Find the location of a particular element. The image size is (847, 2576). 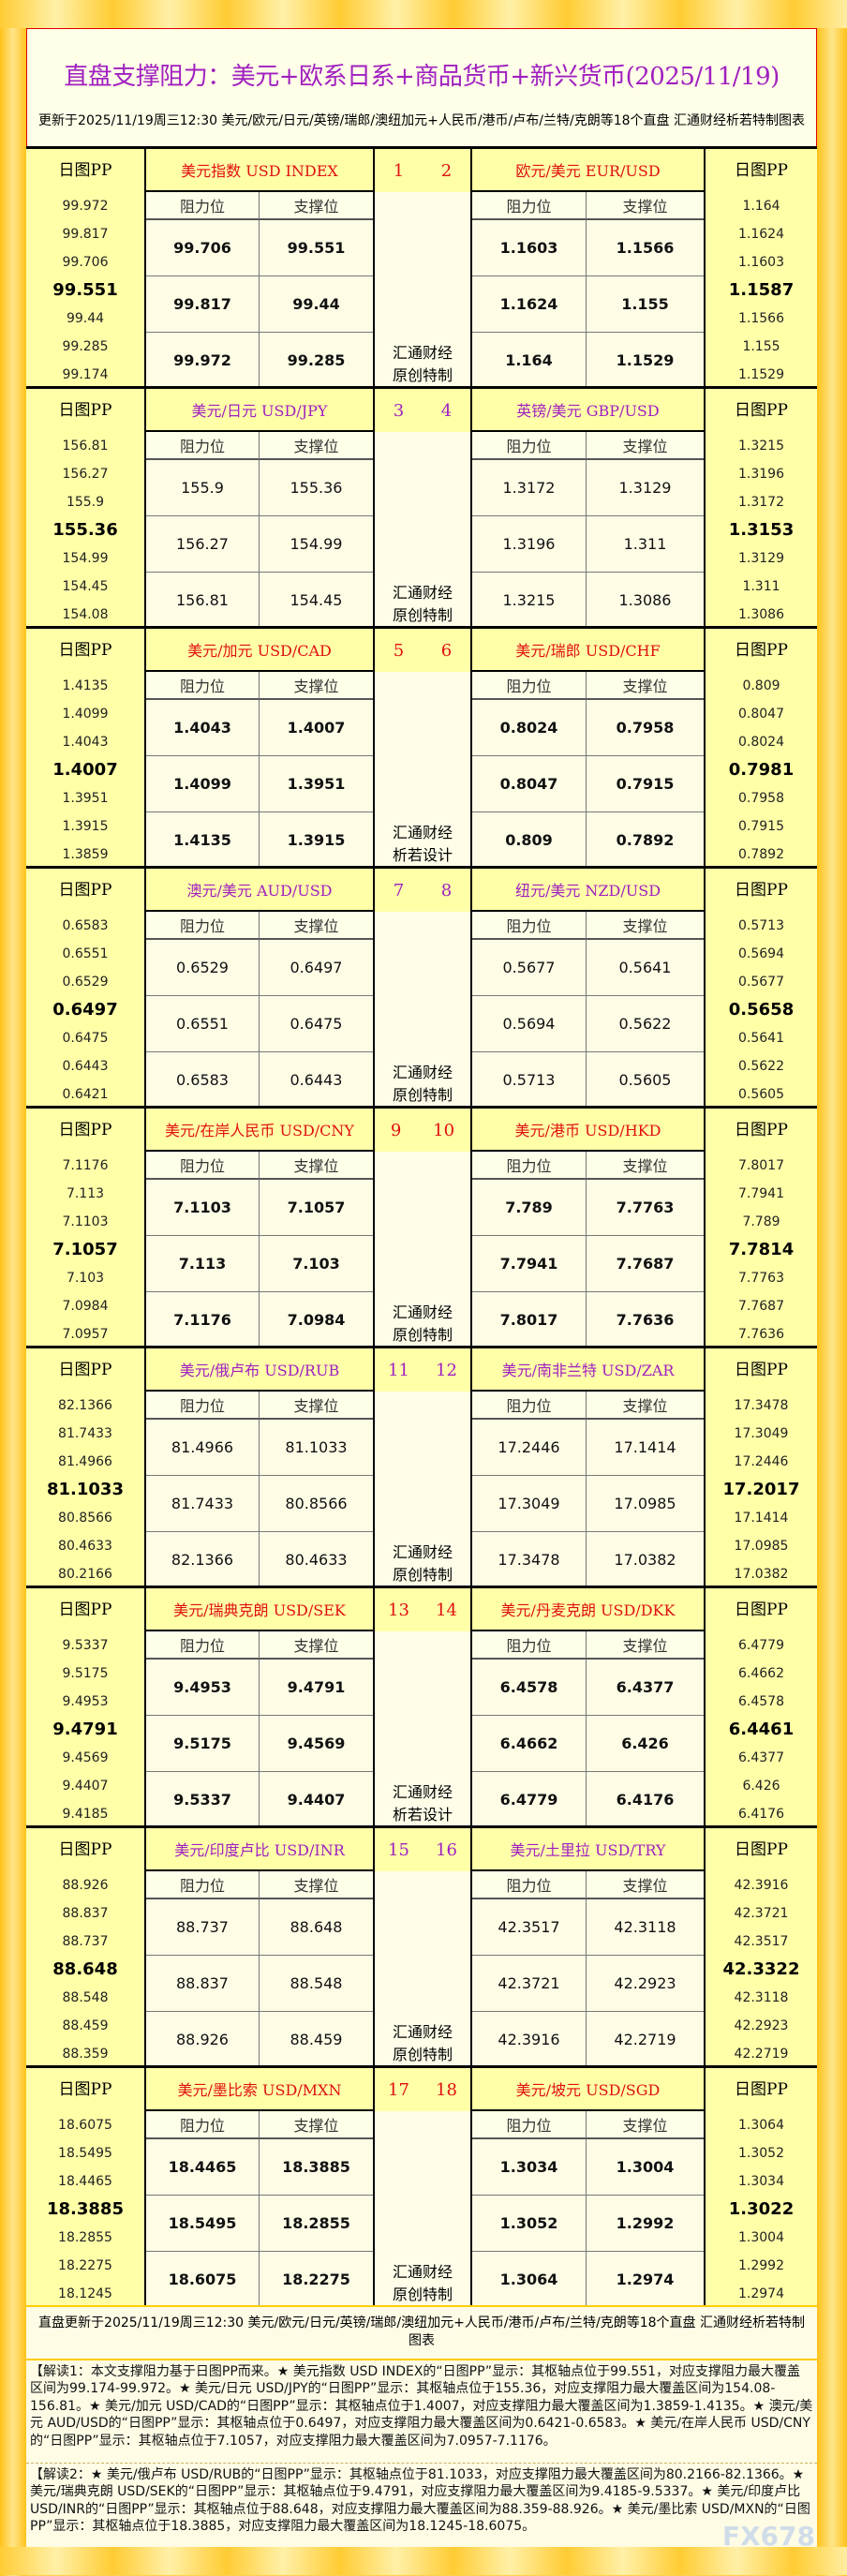

pp-value: 154.08 is located at coordinates (85, 614).